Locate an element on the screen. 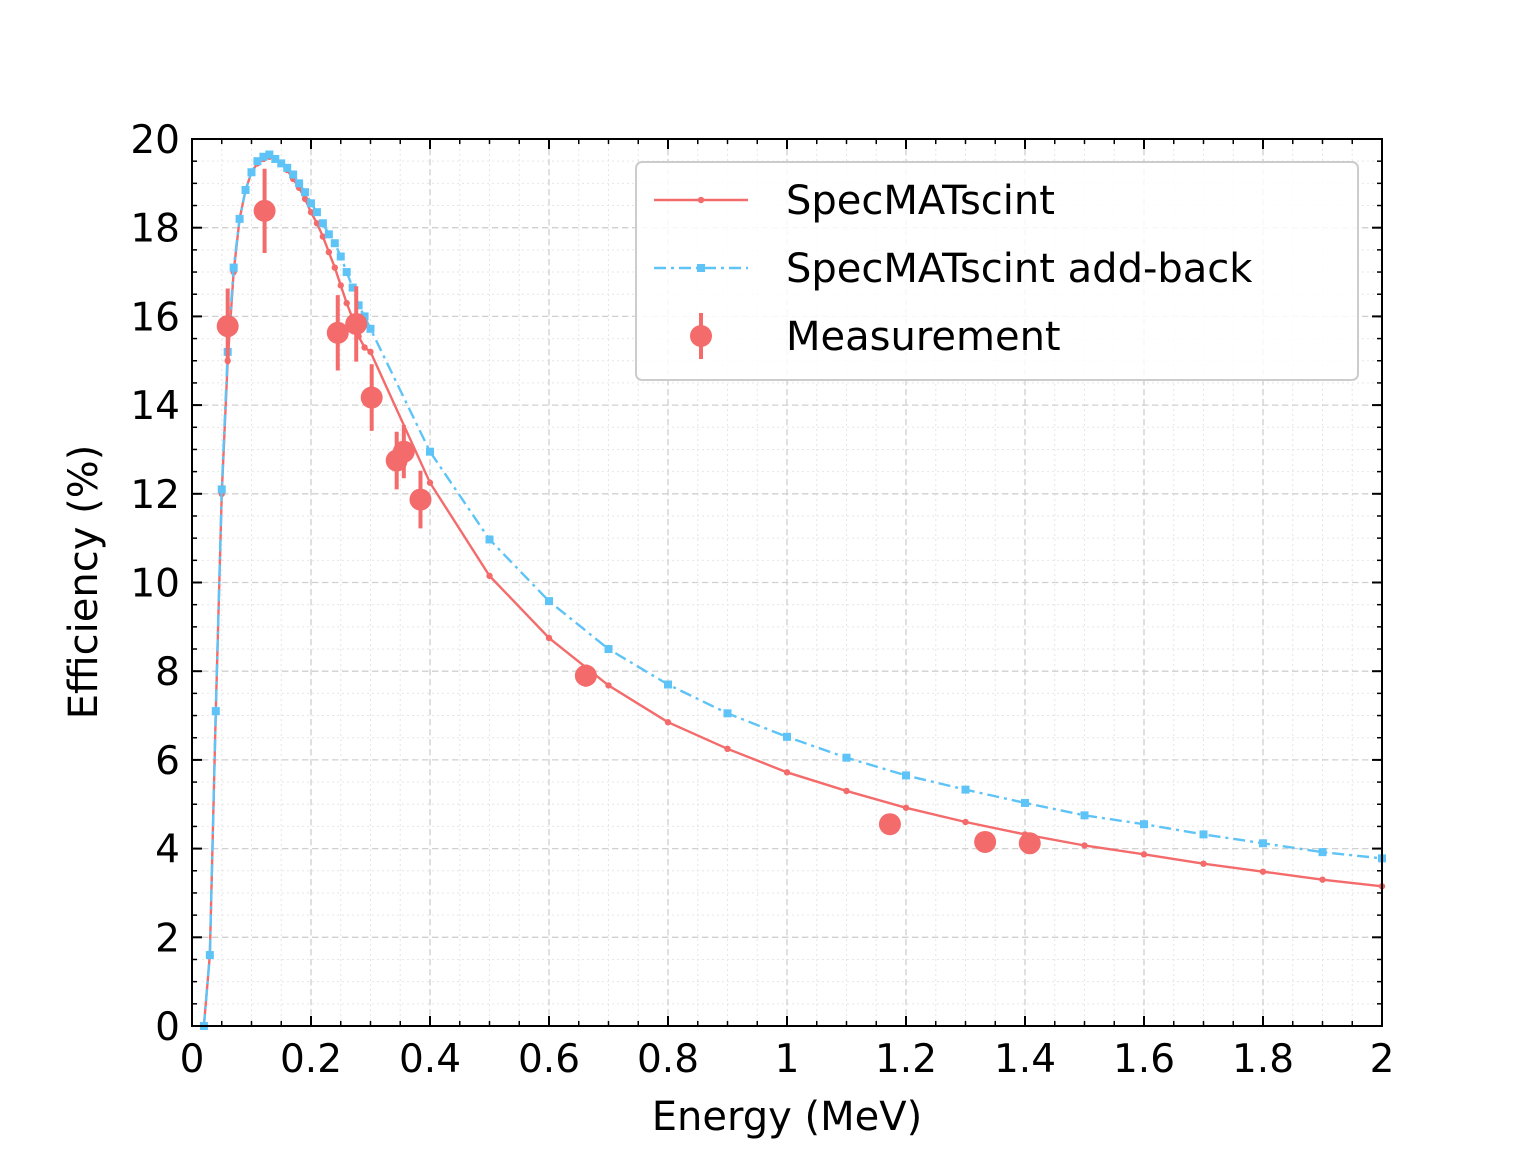 The width and height of the screenshot is (1536, 1152). x-tick-labels: 0 0.2 0.4 0.6 0.8 1 1.2 1.4 1.6 1.8 2 is located at coordinates (787, 1059).